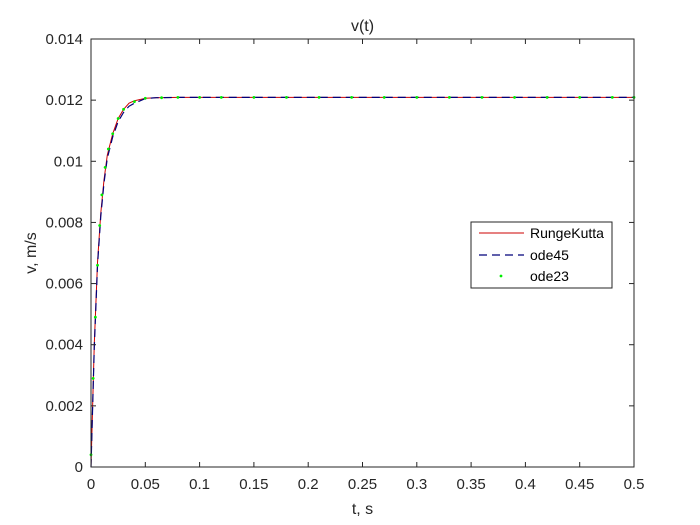  Describe the element at coordinates (501, 276) in the screenshot. I see `legend-swatch-ode23` at that location.